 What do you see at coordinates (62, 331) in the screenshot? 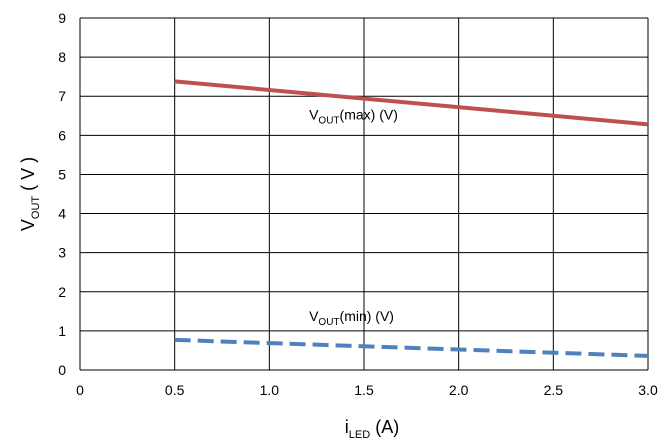
I see `y-tick-label: 1` at bounding box center [62, 331].